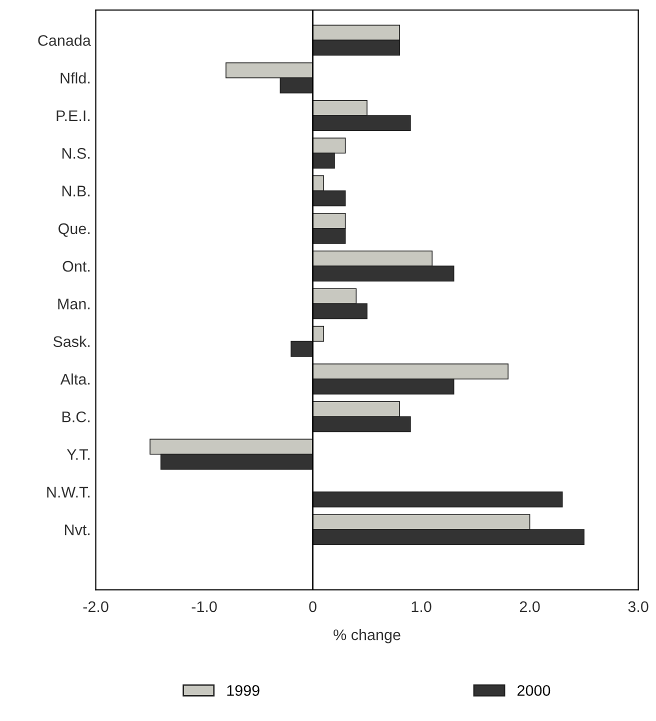 This screenshot has height=721, width=656. Describe the element at coordinates (75, 78) in the screenshot. I see `y-tick-label: Nfld.` at that location.